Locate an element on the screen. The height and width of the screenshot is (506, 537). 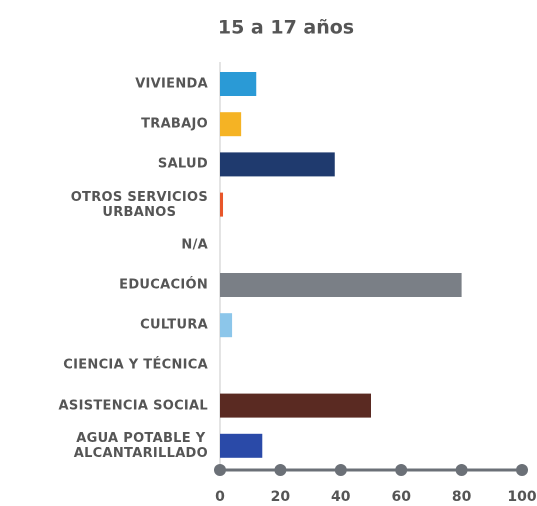
chart-title: 15 a 17 años is located at coordinates (286, 28).